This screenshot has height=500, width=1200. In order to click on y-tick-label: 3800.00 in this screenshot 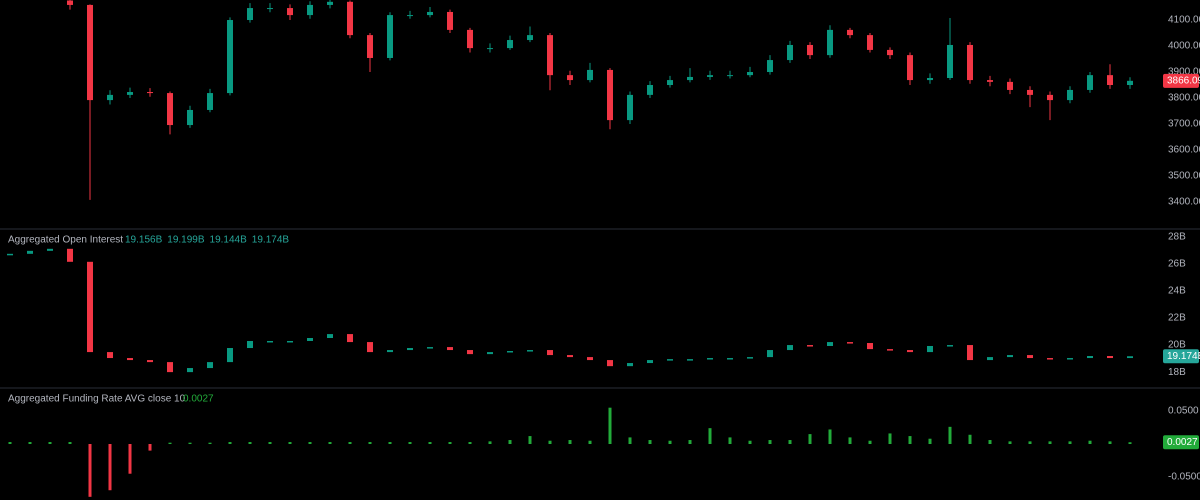, I will do `click(1184, 98)`.